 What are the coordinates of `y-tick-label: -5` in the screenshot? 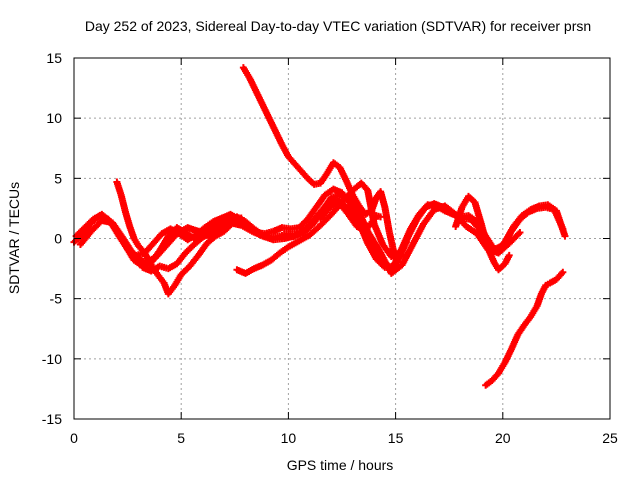 It's located at (56, 299).